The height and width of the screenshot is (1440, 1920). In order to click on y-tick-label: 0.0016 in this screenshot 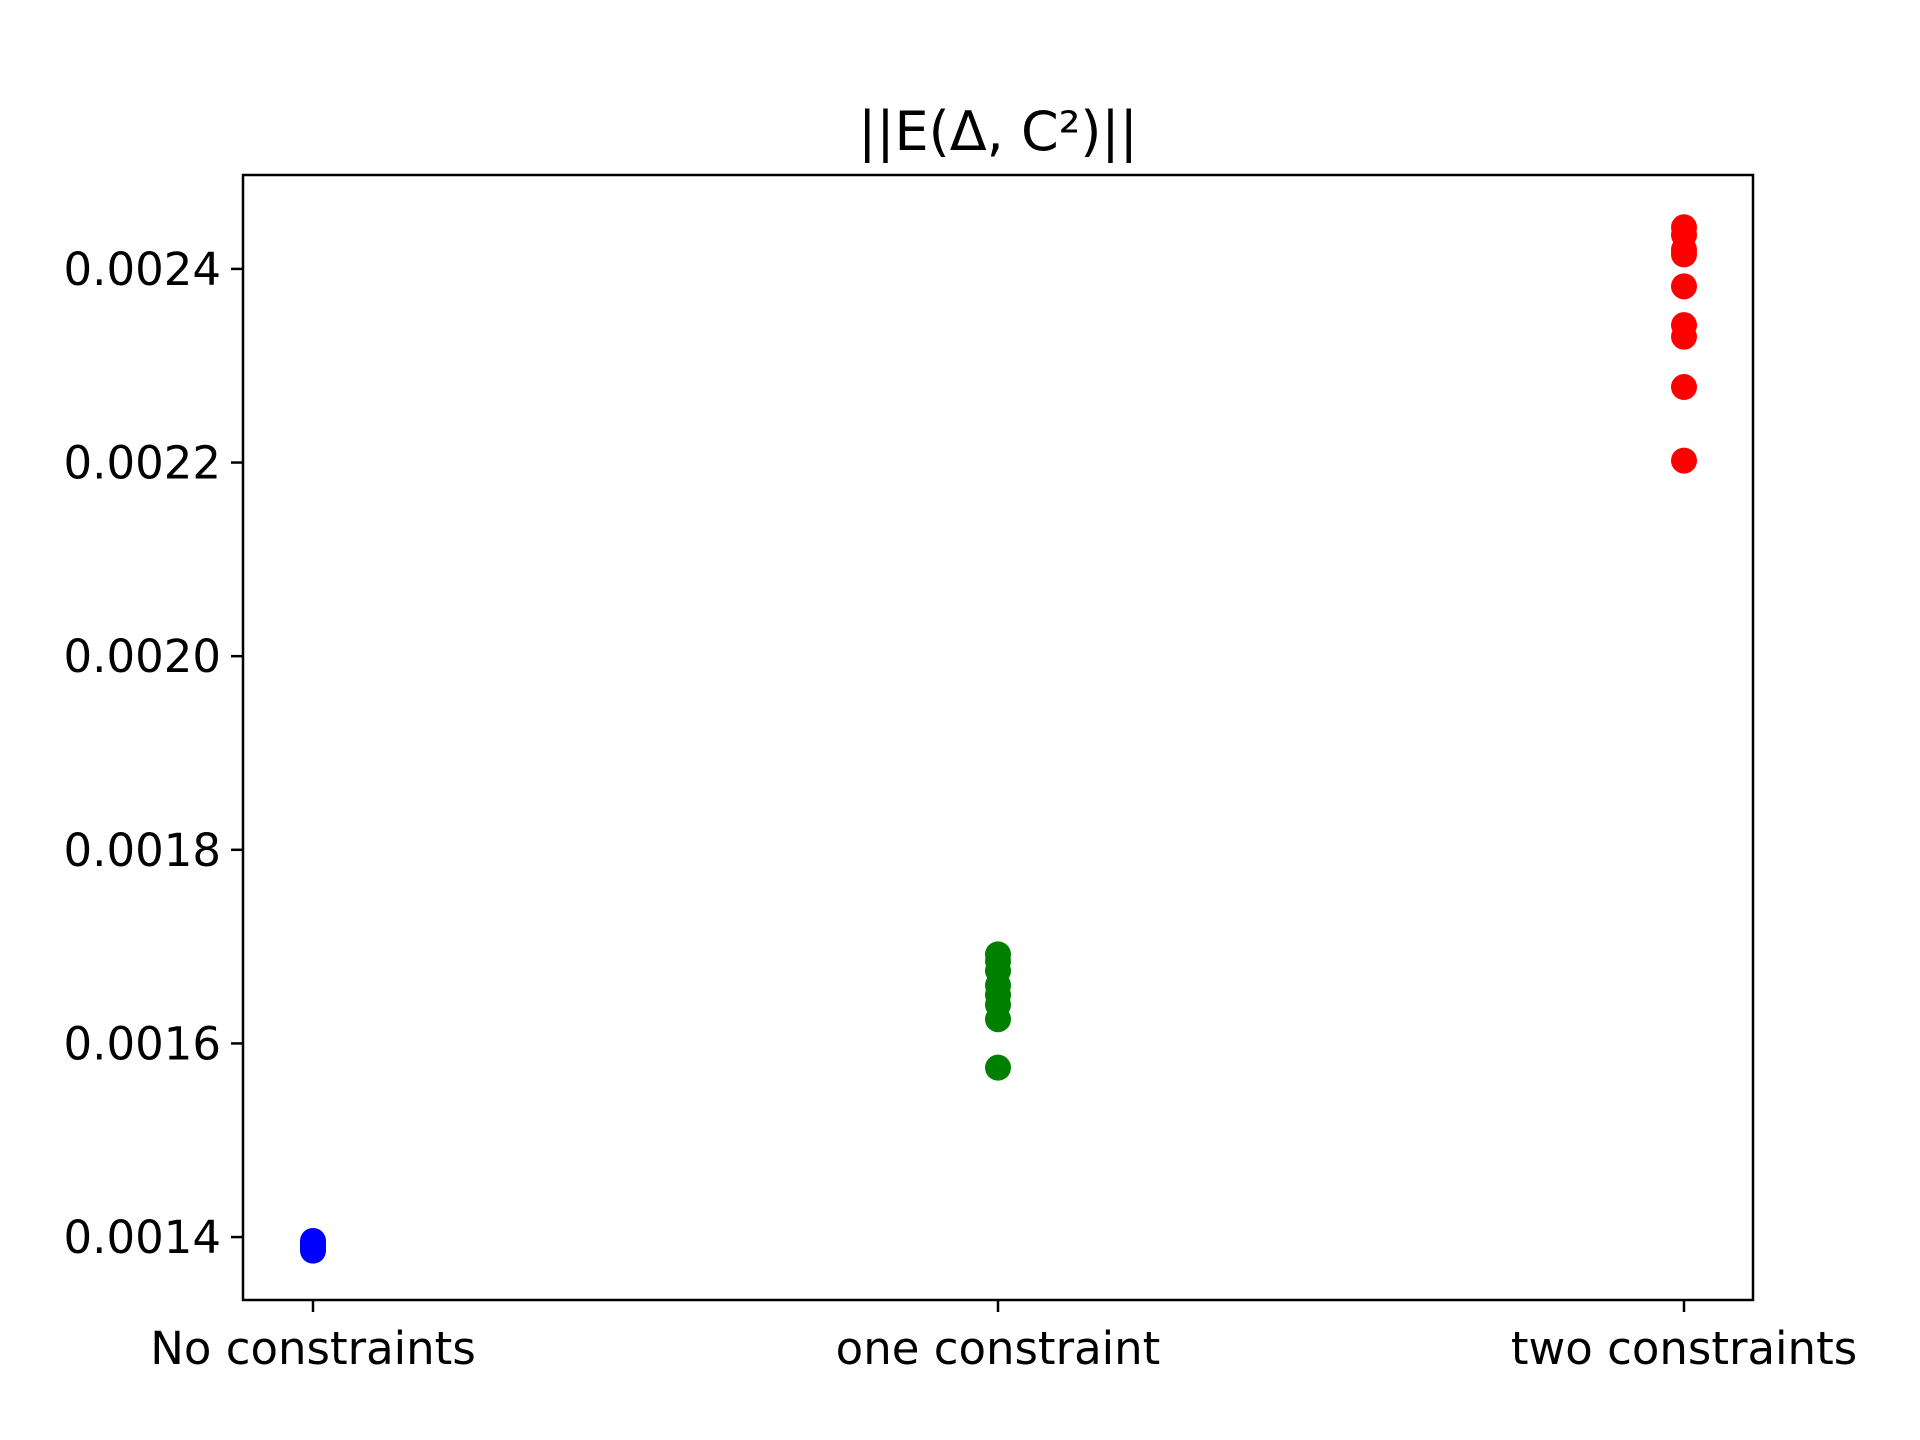, I will do `click(142, 1043)`.